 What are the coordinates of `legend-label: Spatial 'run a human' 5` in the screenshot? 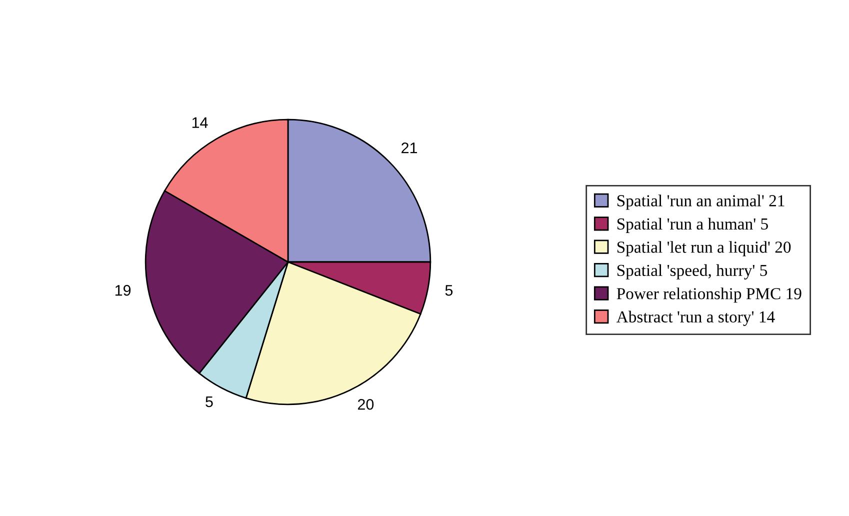 It's located at (692, 225).